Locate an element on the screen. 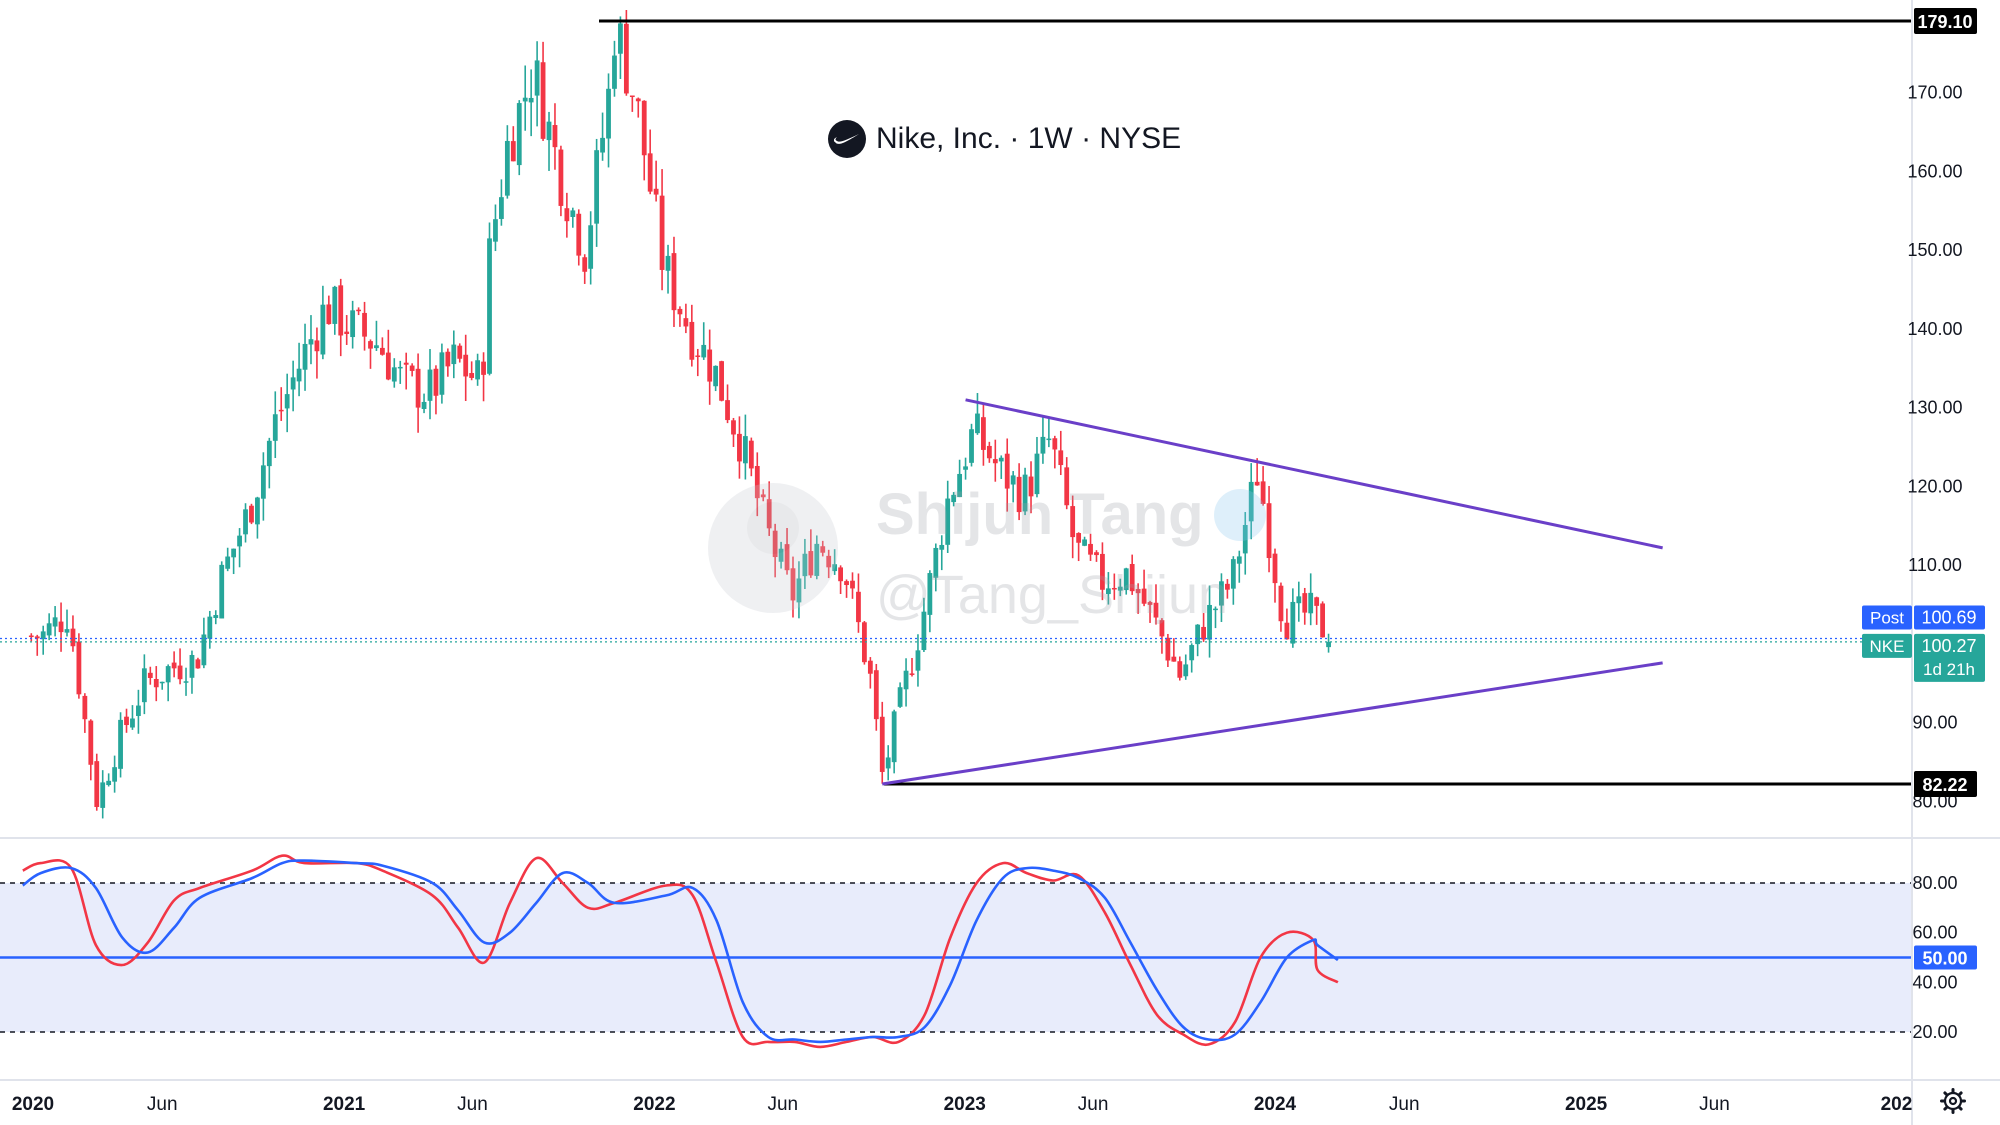 This screenshot has width=2000, height=1125. oscillator-tick-label: 60.00 is located at coordinates (1934, 933).